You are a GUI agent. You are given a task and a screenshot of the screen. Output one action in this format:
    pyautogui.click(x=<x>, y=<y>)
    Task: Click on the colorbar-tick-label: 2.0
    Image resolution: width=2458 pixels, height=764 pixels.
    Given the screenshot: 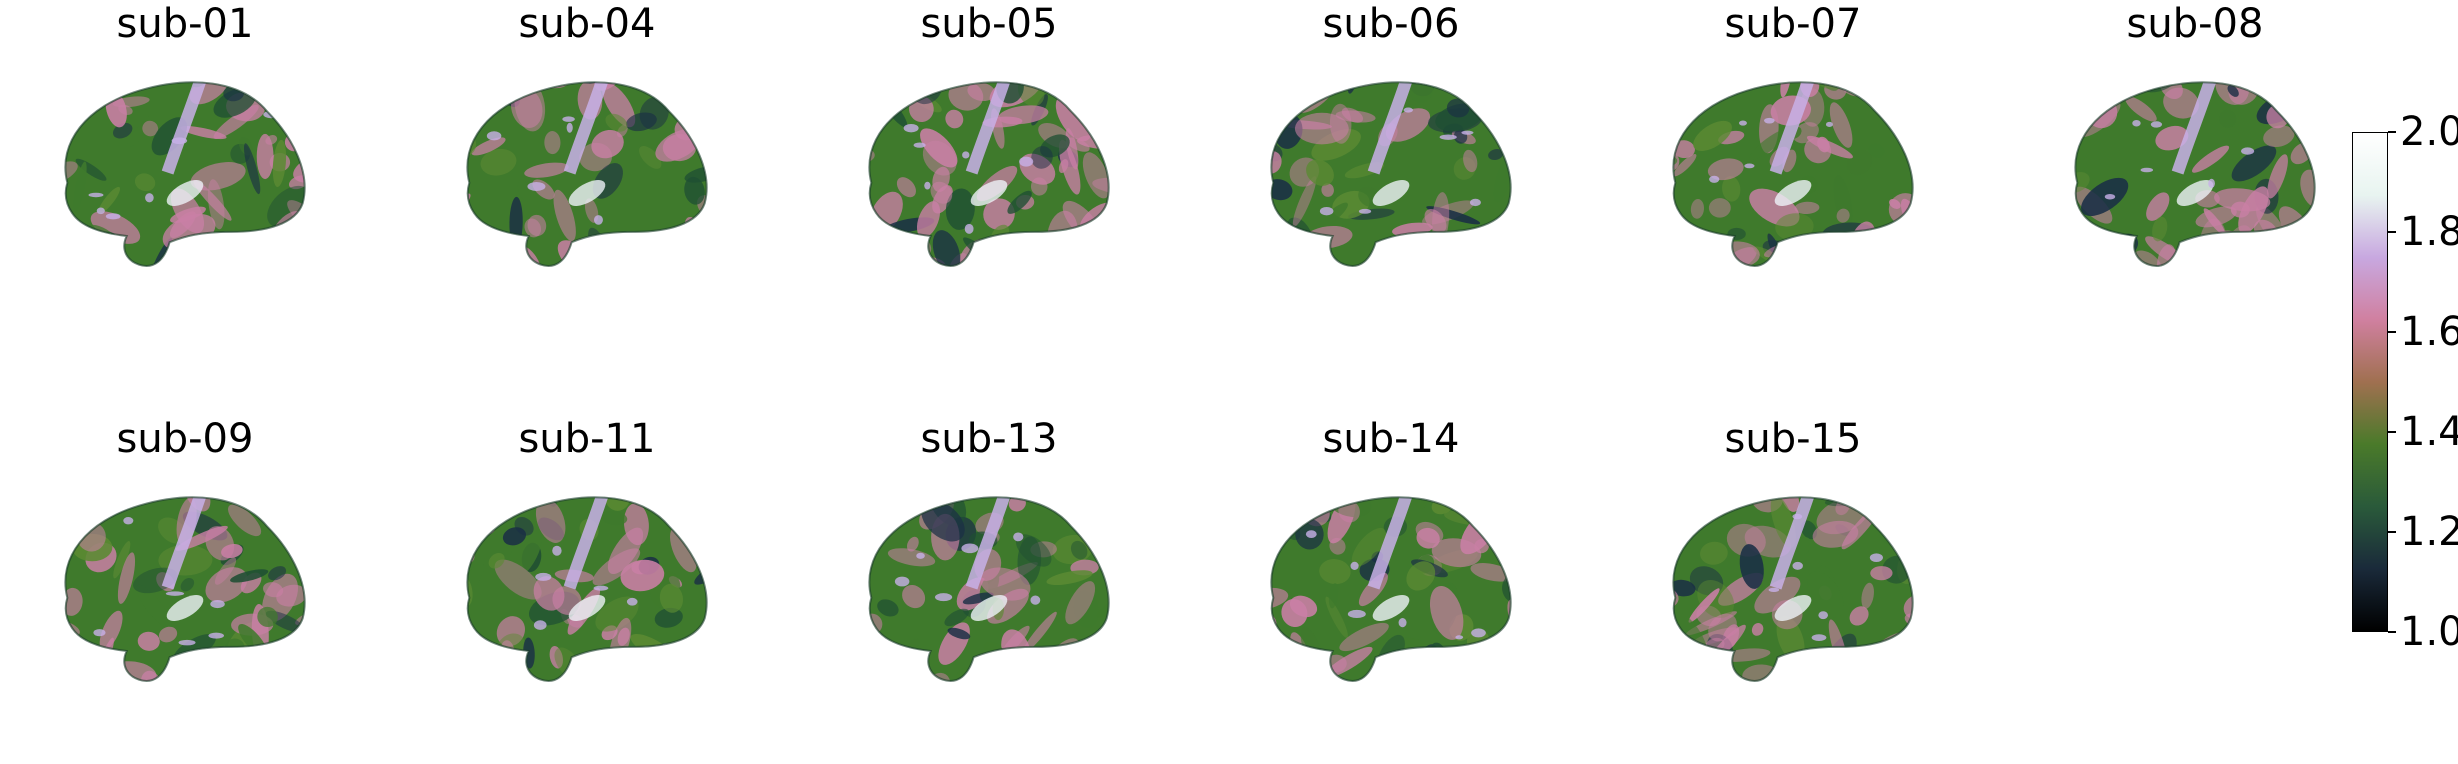 What is the action you would take?
    pyautogui.click(x=2429, y=132)
    